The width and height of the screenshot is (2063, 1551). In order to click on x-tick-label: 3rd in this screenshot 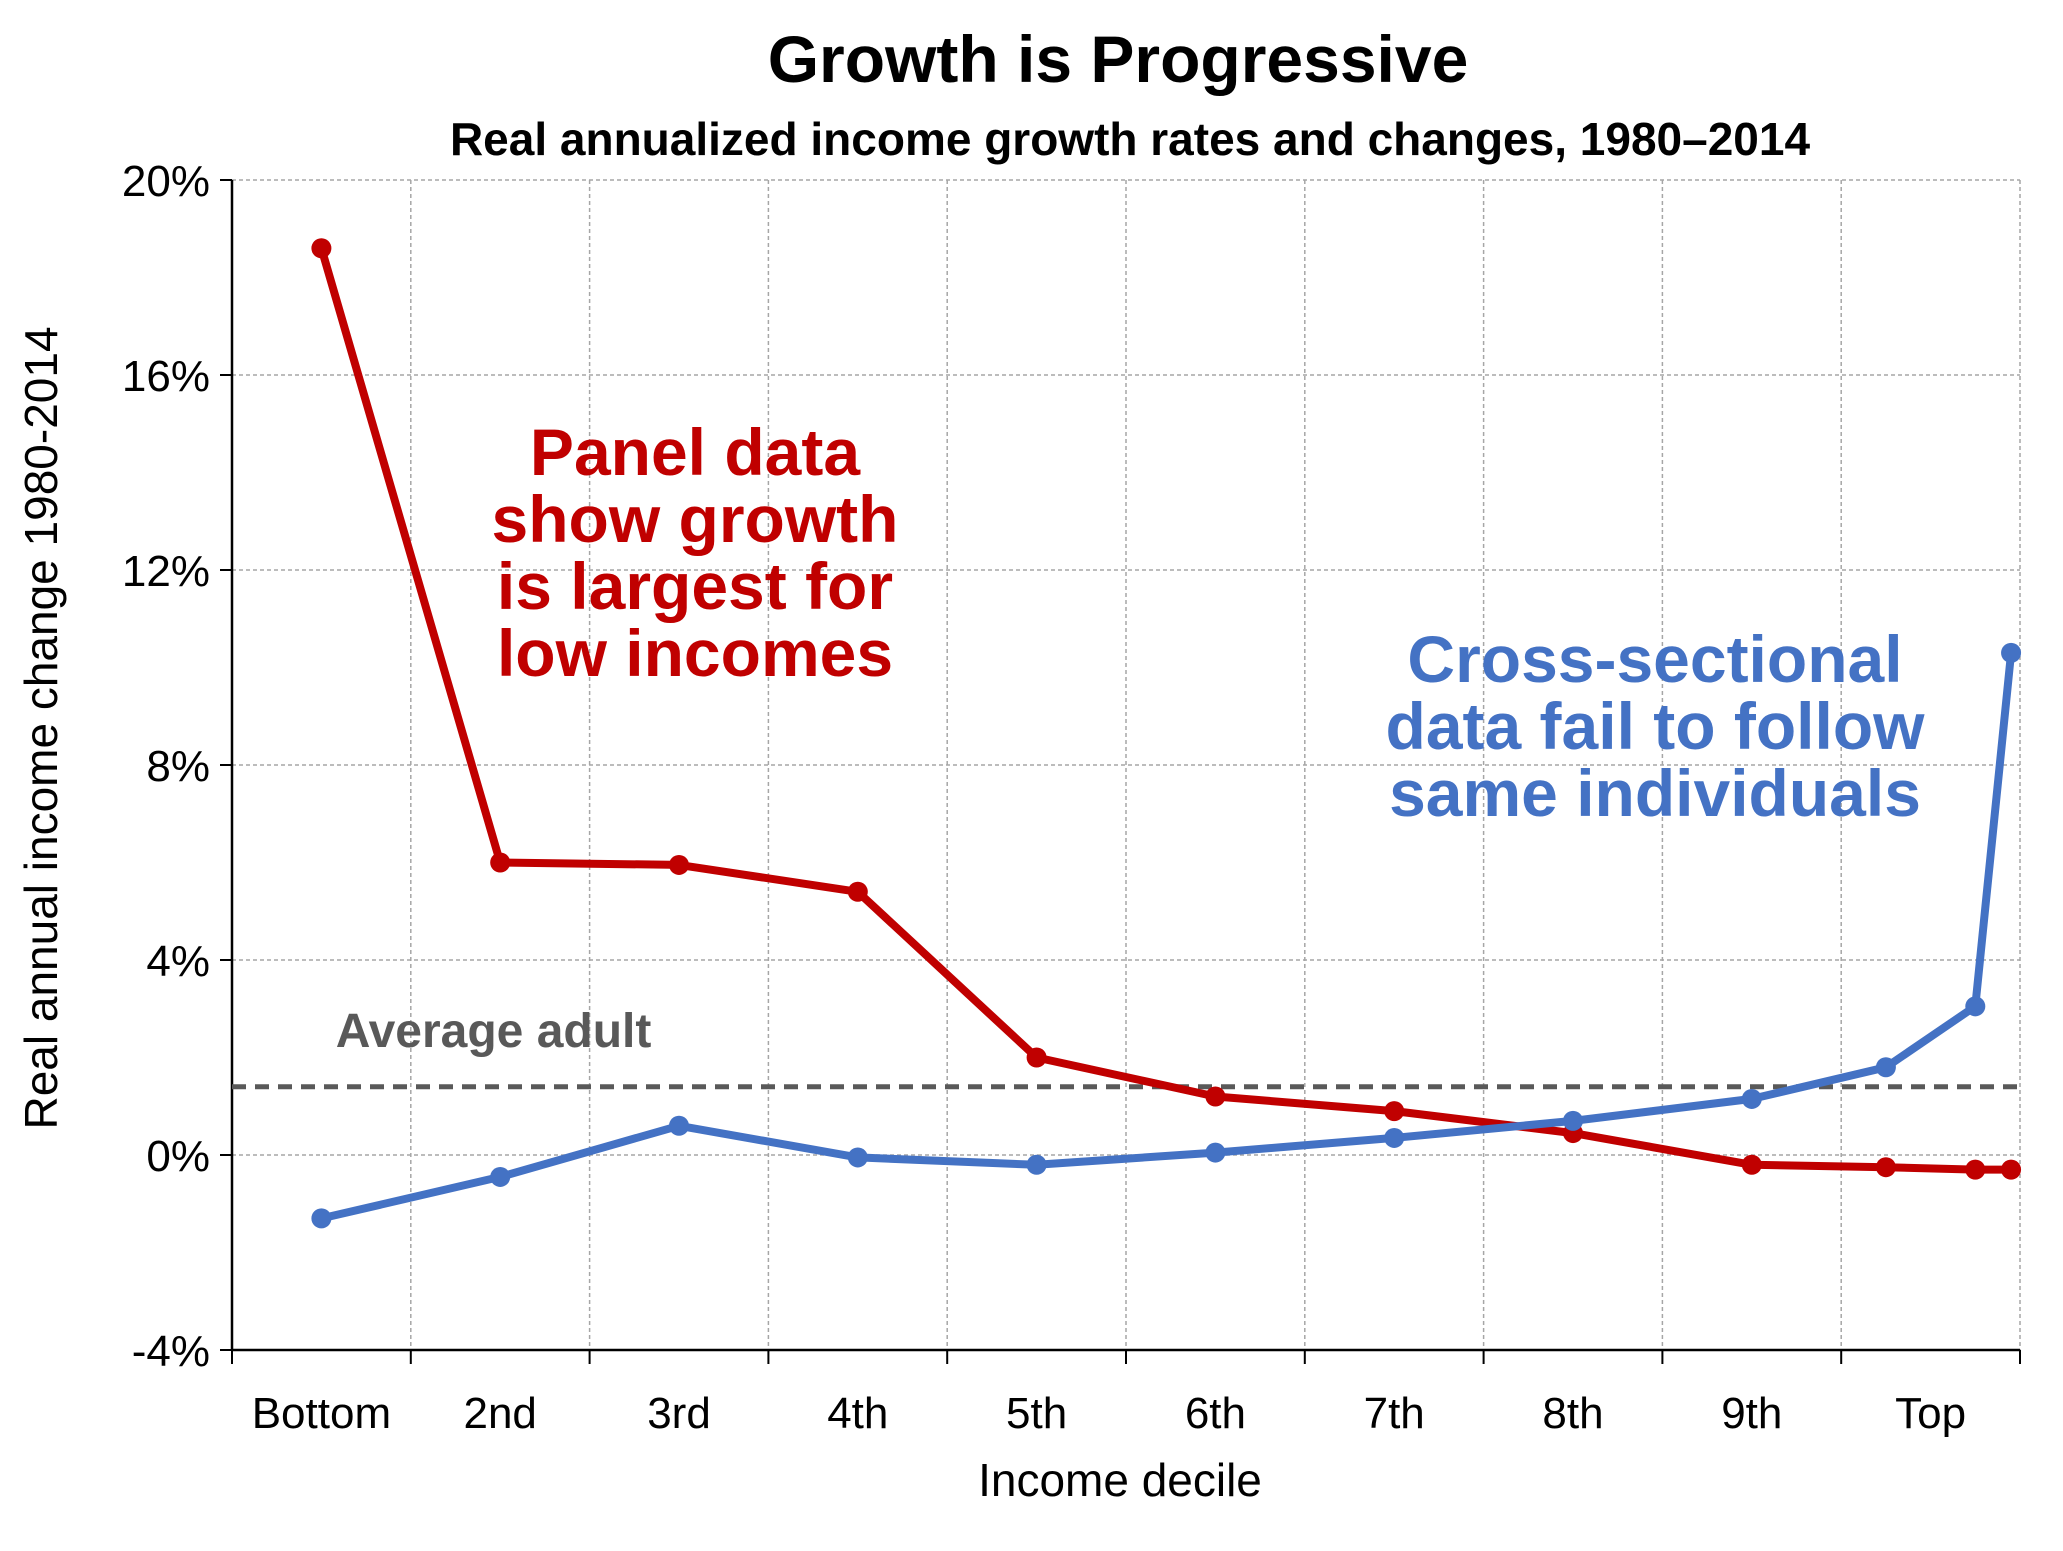, I will do `click(679, 1413)`.